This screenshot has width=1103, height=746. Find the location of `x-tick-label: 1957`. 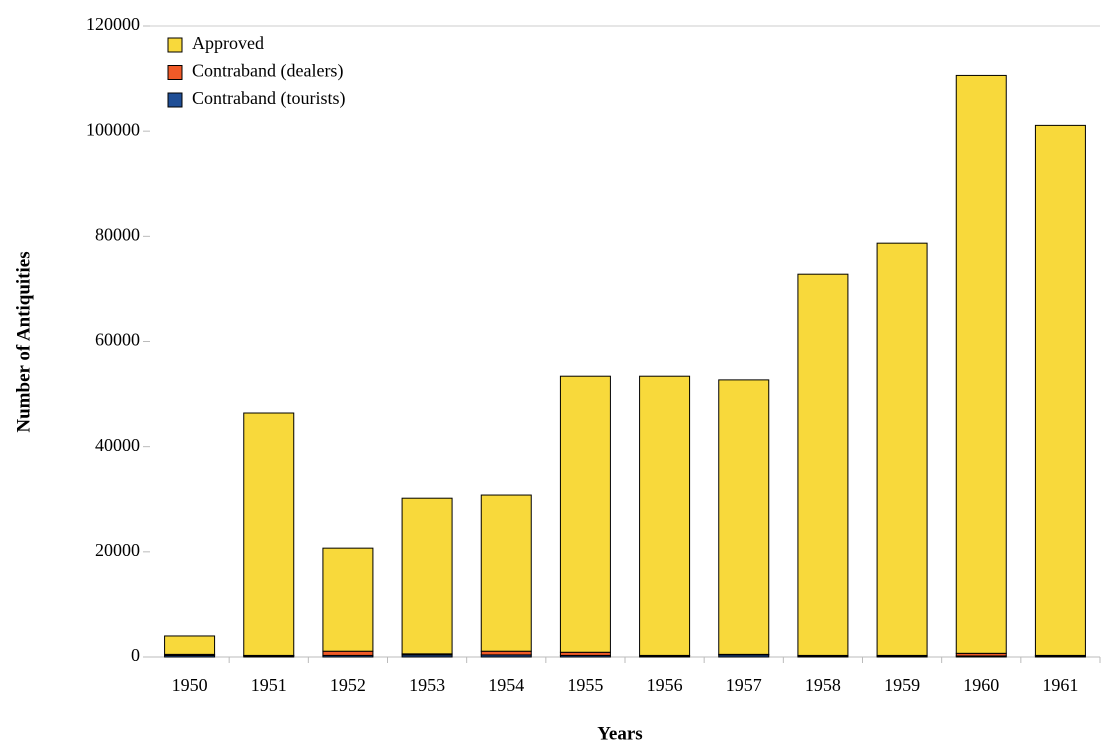

x-tick-label: 1957 is located at coordinates (744, 685).